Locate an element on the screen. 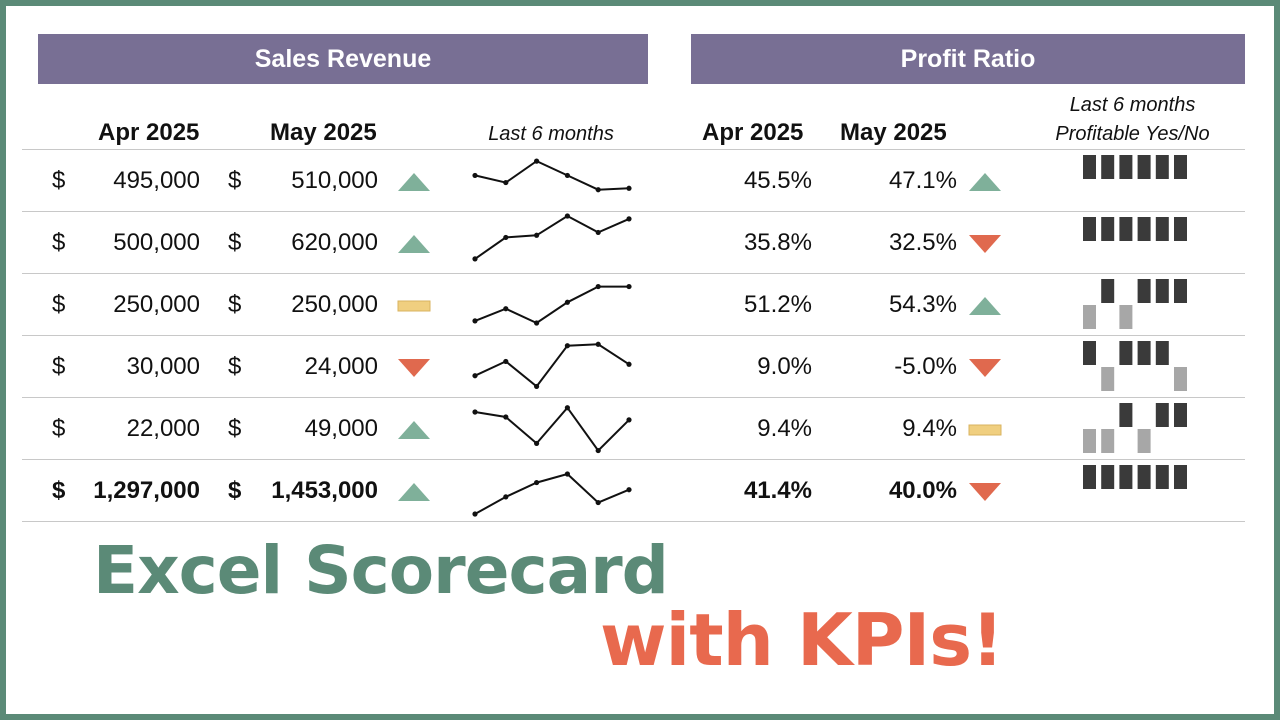 This screenshot has width=1280, height=720. profit-may-value: 54.3% is located at coordinates (922, 304).